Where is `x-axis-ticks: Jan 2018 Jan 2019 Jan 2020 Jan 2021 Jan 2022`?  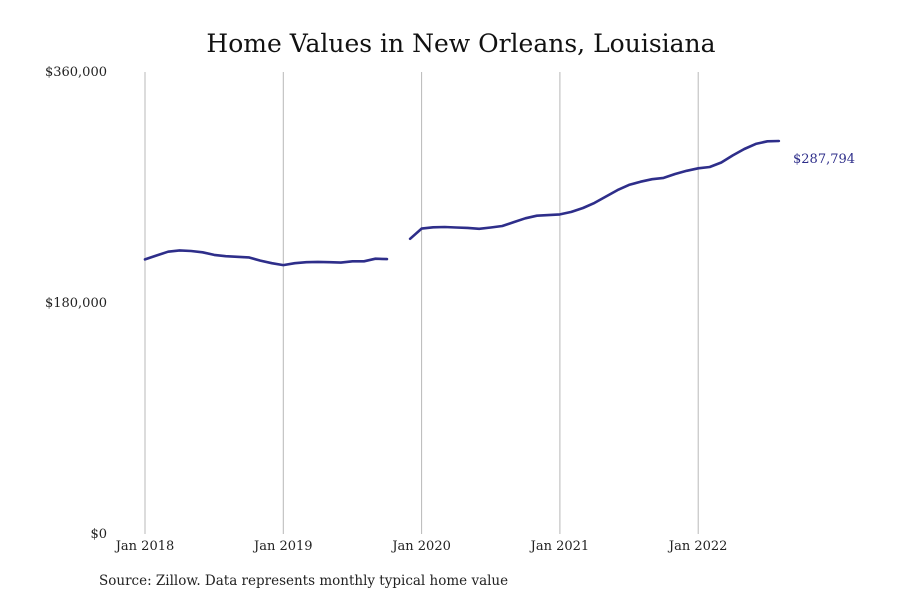 x-axis-ticks: Jan 2018 Jan 2019 Jan 2020 Jan 2021 Jan 2022 is located at coordinates (421, 546).